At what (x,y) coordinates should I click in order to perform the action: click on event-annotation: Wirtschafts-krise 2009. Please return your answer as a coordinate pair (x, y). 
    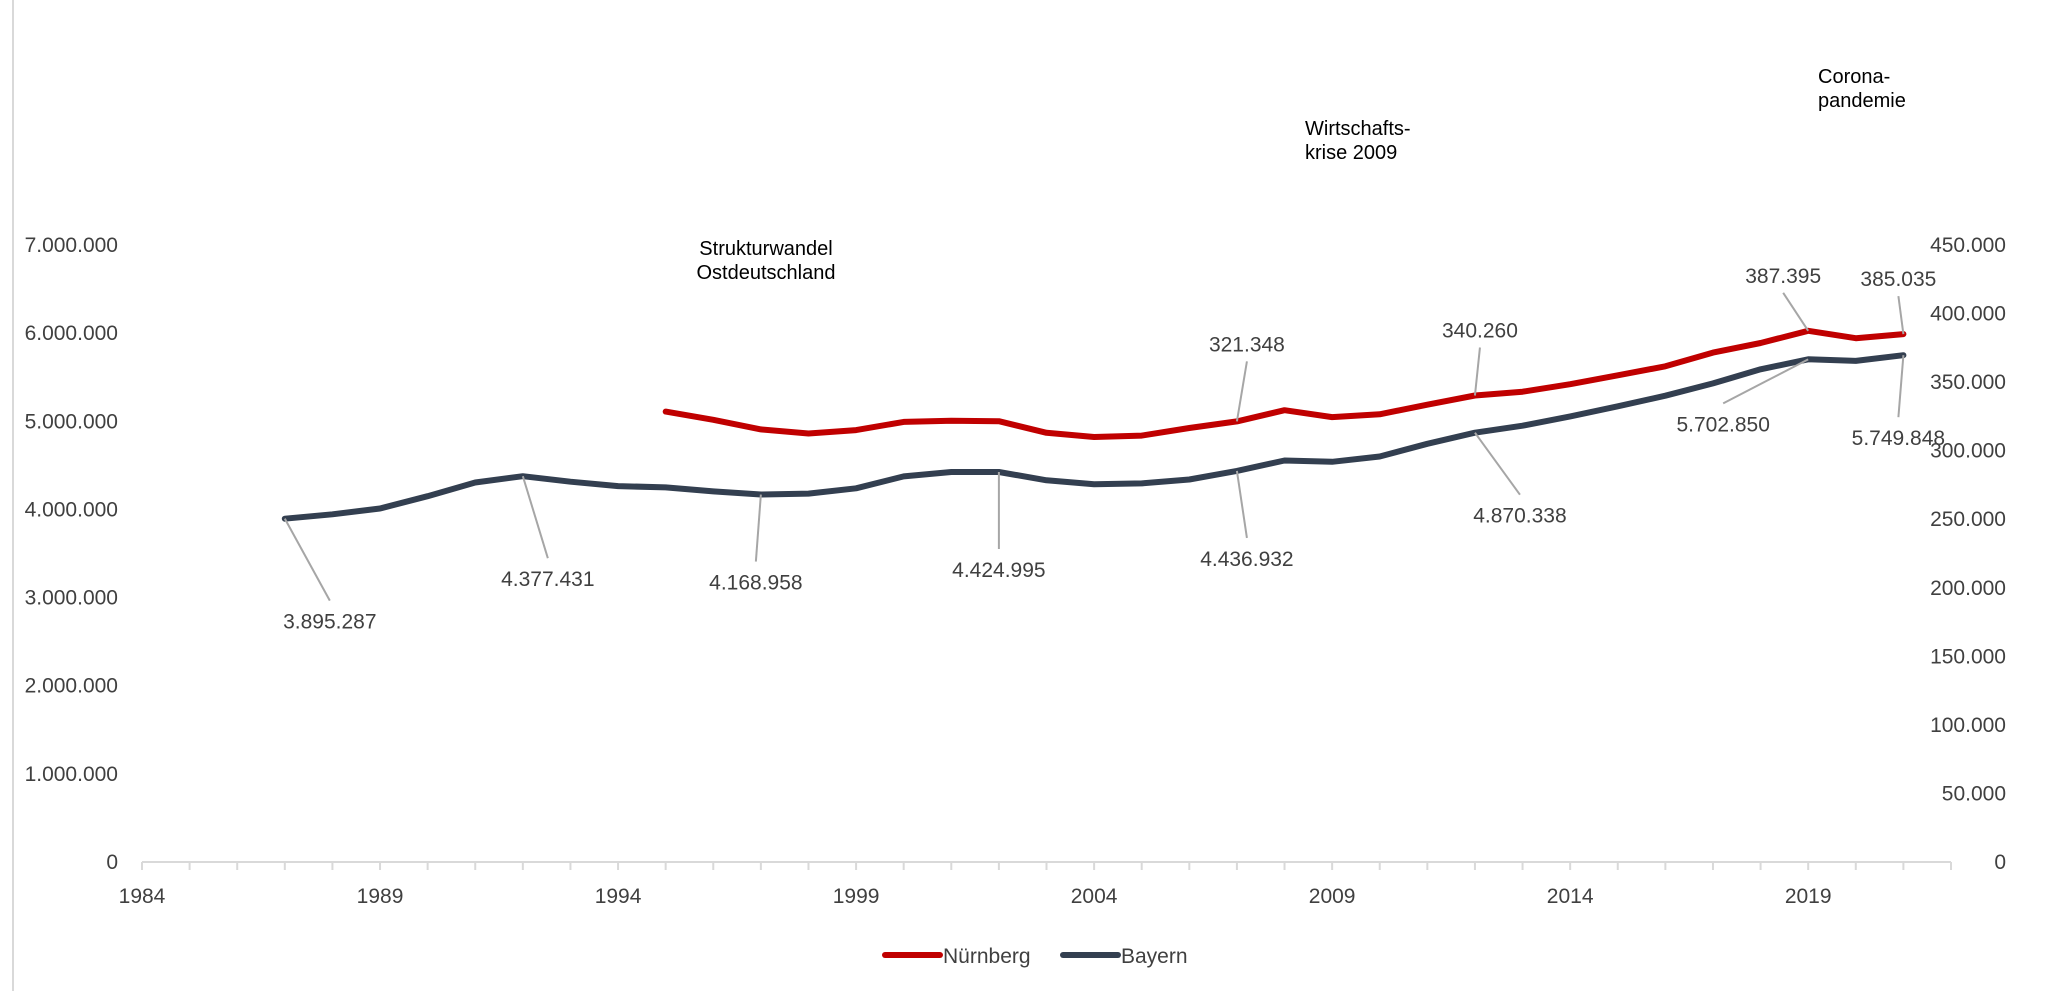
    Looking at the image, I should click on (1358, 141).